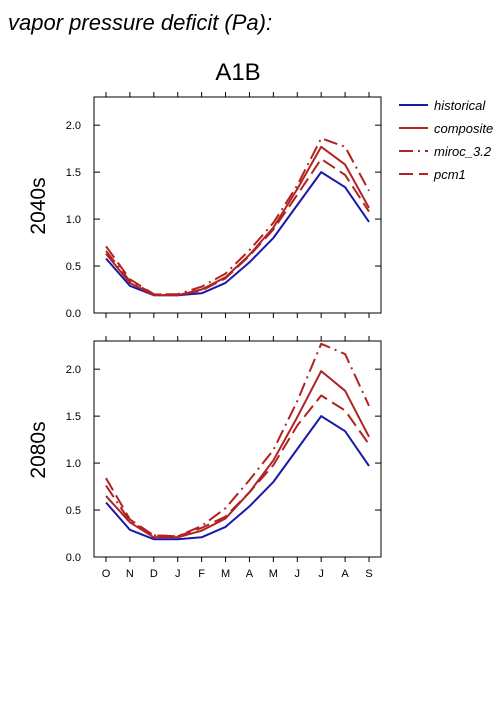 This screenshot has height=709, width=501. I want to click on series-line-miroc-3-2-2040s, so click(237, 216).